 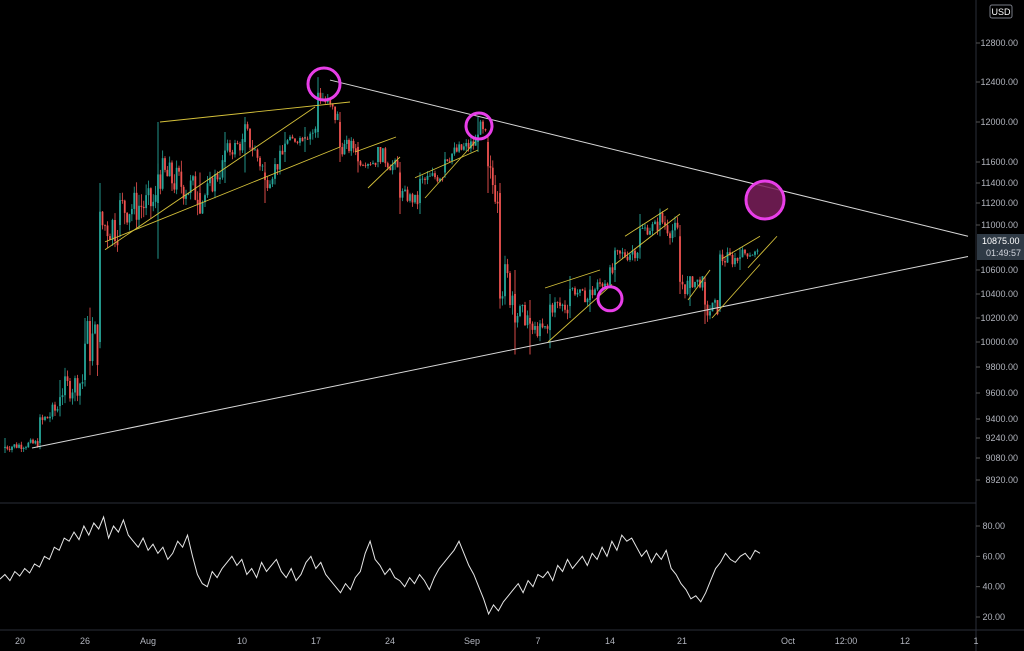 I want to click on time-tick-label: 21, so click(x=682, y=641).